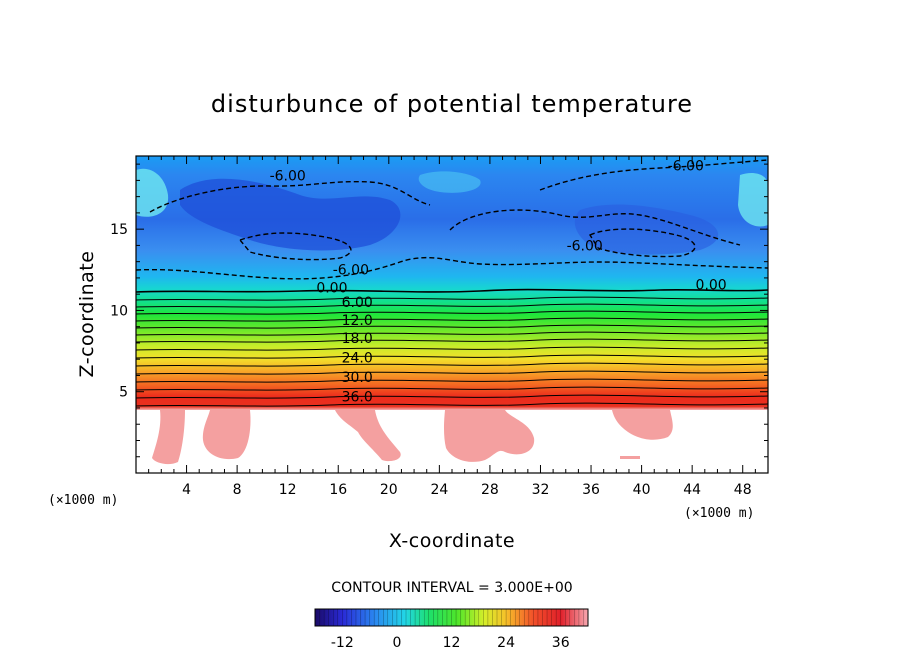  What do you see at coordinates (743, 490) in the screenshot?
I see `x-tick-label: 48` at bounding box center [743, 490].